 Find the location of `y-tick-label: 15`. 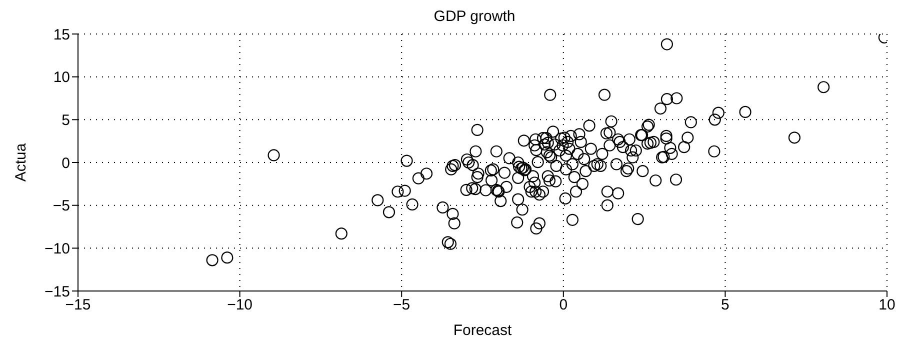

y-tick-label: 15 is located at coordinates (61, 35).